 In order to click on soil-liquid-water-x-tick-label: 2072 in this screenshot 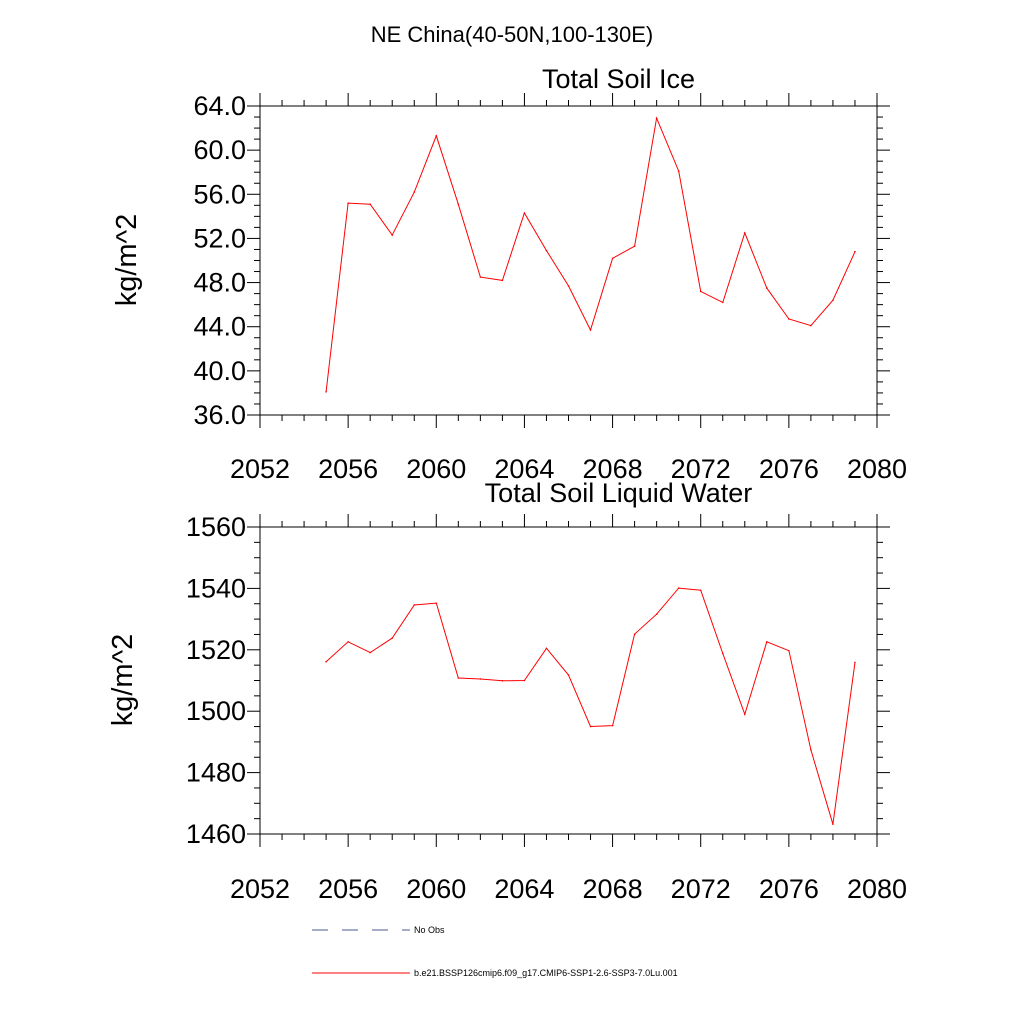, I will do `click(701, 889)`.